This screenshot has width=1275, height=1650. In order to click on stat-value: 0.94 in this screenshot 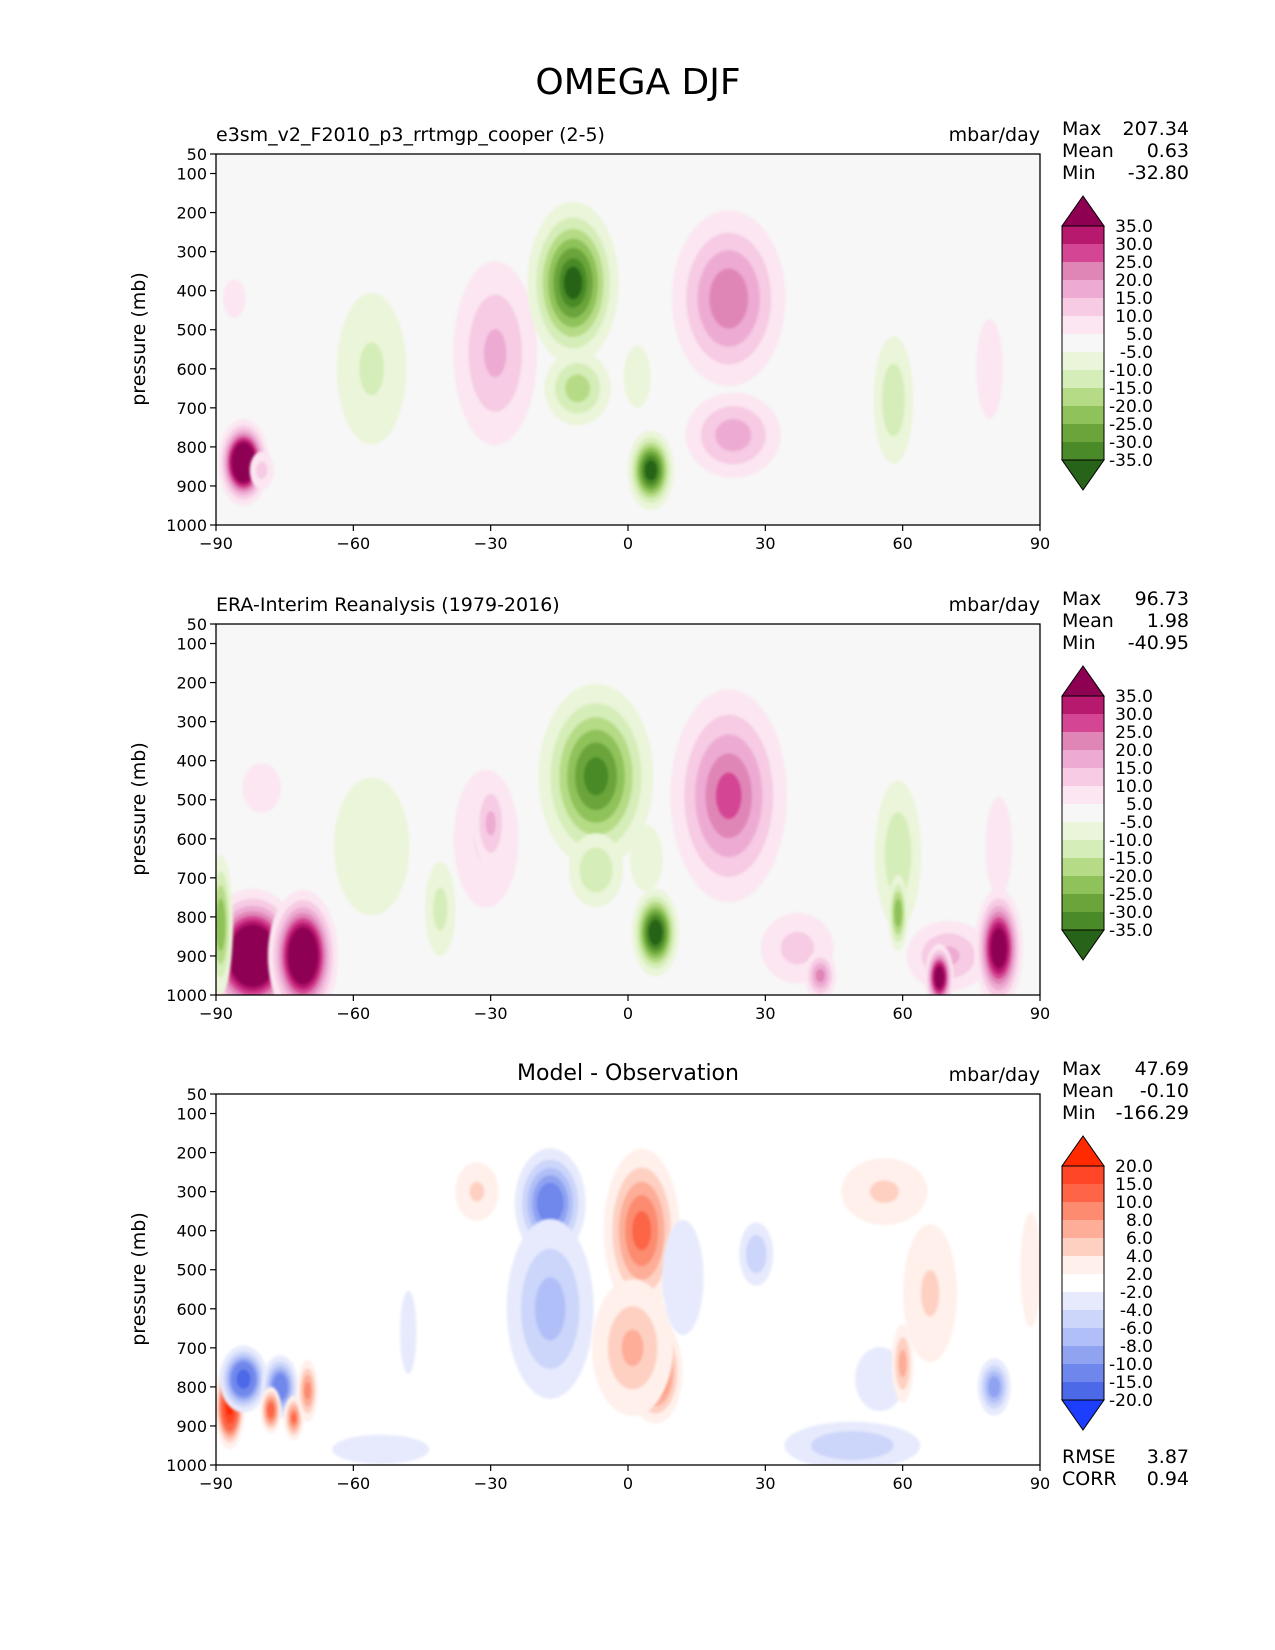, I will do `click(1168, 1479)`.